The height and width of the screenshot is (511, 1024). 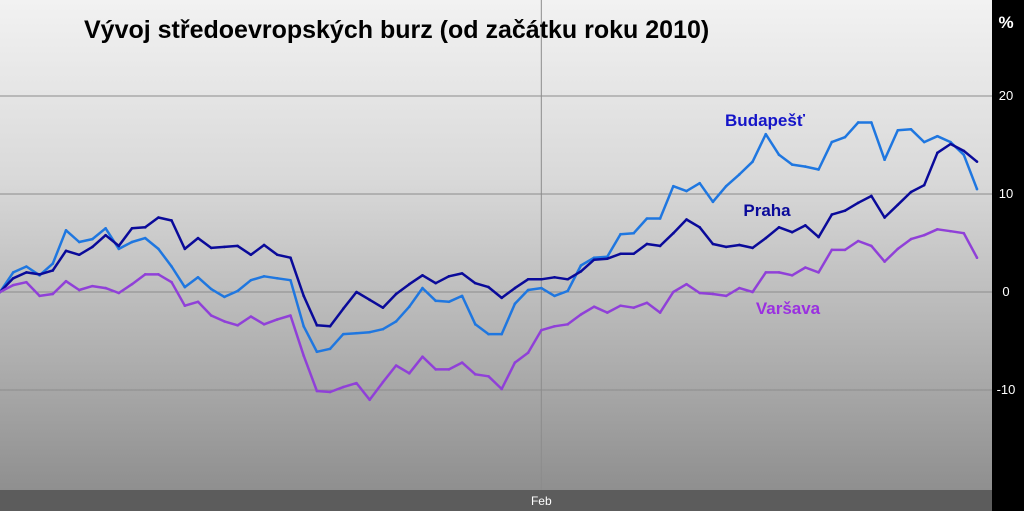 I want to click on y-axis-panel, so click(x=1008, y=255).